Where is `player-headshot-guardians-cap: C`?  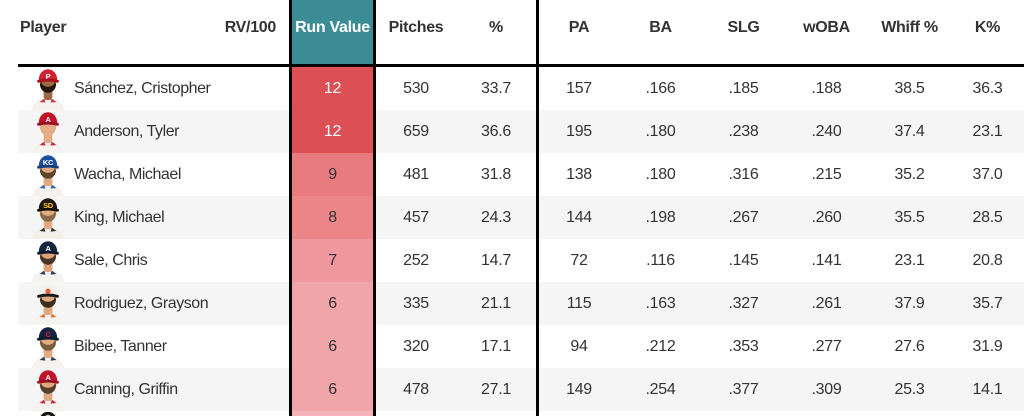
player-headshot-guardians-cap: C is located at coordinates (48, 347).